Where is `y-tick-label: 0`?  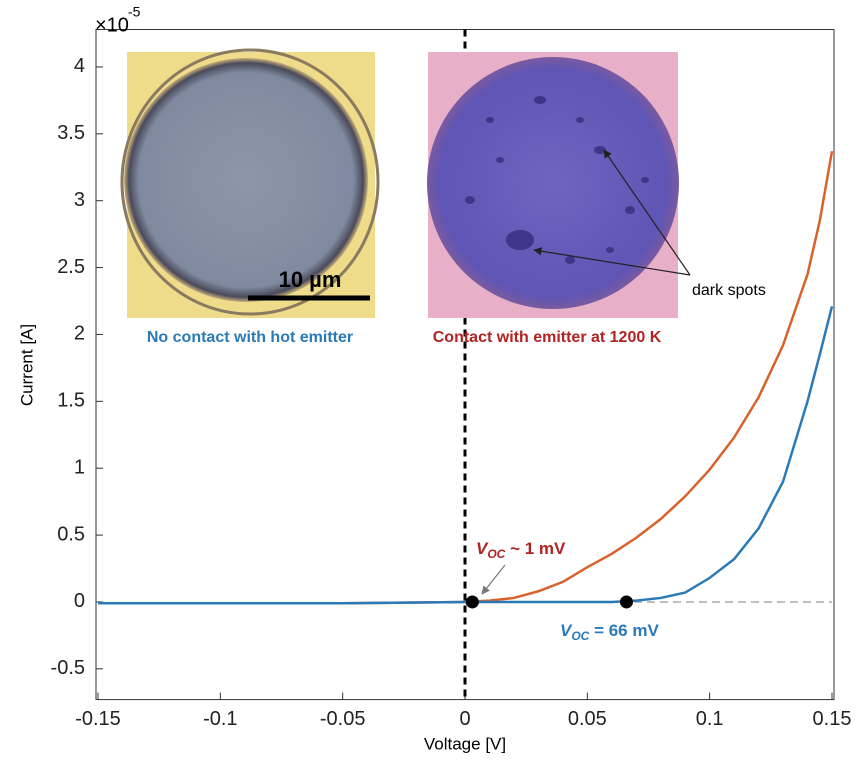
y-tick-label: 0 is located at coordinates (79, 601).